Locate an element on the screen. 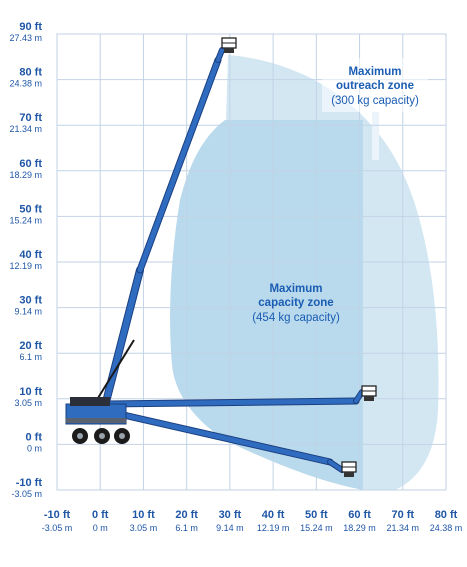  capacity-zone-title-line-2: capacity zone is located at coordinates (295, 303).